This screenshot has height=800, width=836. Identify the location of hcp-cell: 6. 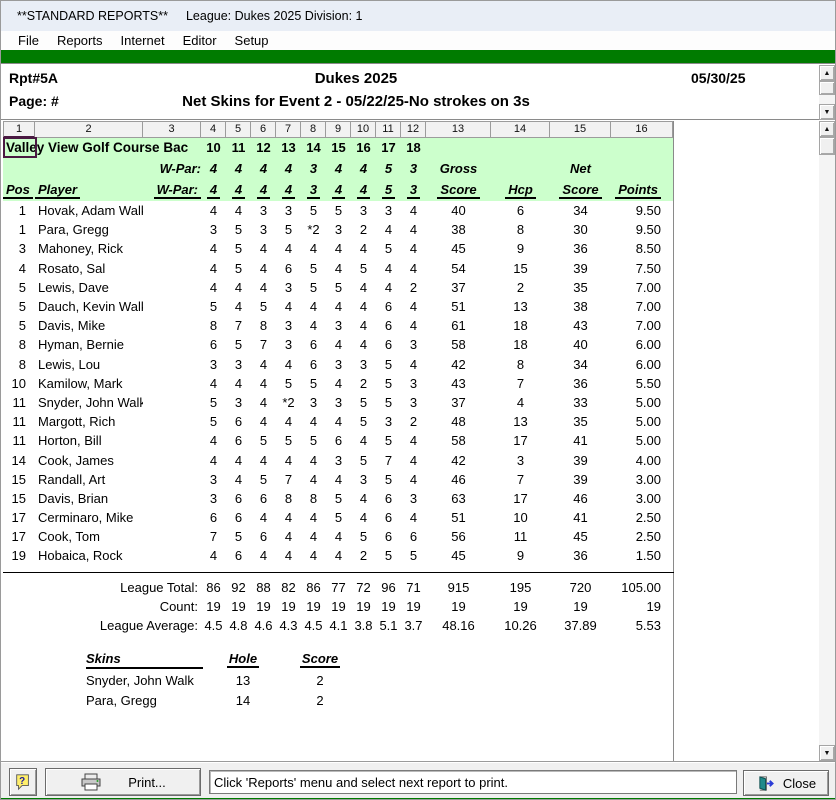
(520, 211).